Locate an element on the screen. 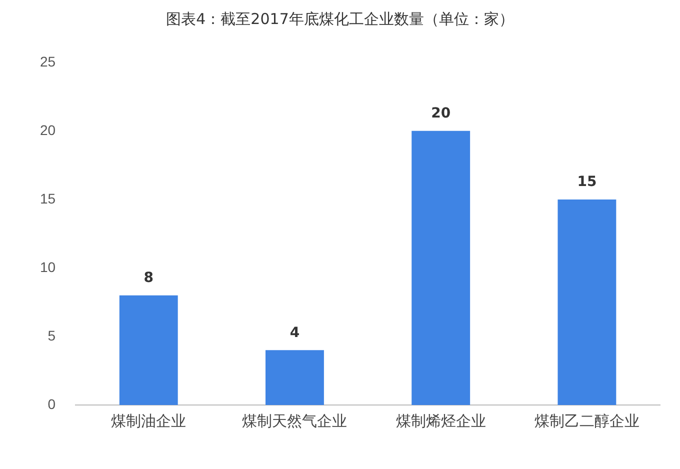 The height and width of the screenshot is (469, 680). y-tick-label: 15 is located at coordinates (48, 198).